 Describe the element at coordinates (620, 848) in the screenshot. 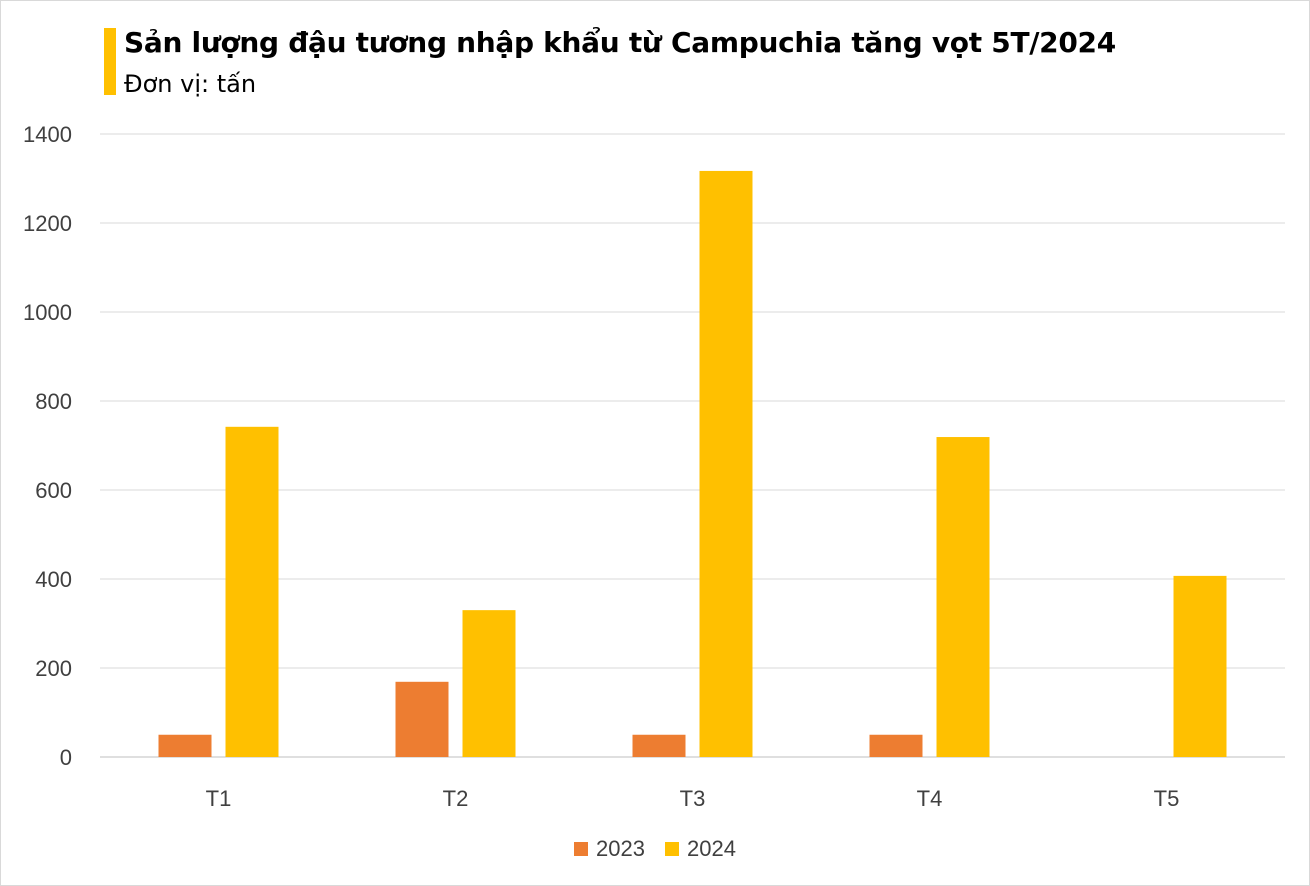

I see `legend-label-2023: 2023` at that location.